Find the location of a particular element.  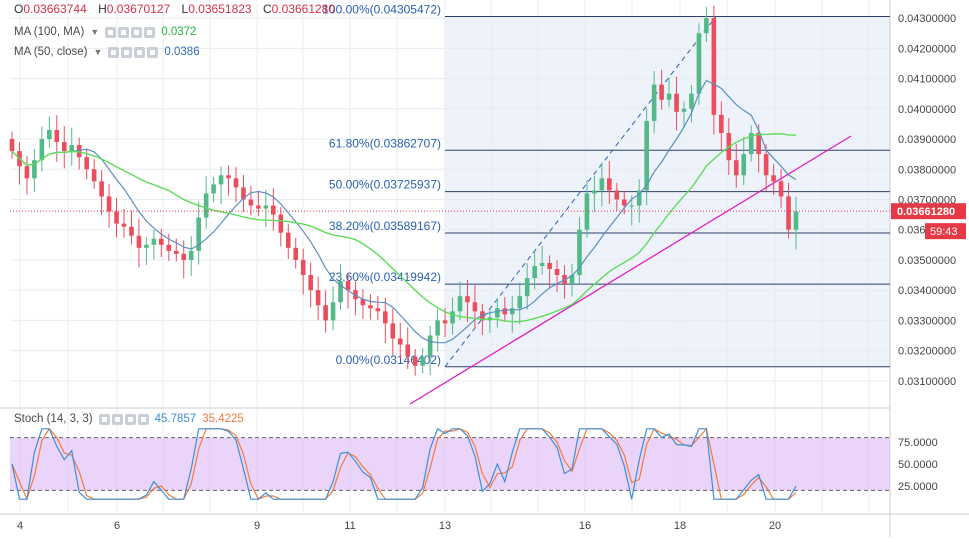

price-tick-label: 0.03200000 is located at coordinates (927, 352).